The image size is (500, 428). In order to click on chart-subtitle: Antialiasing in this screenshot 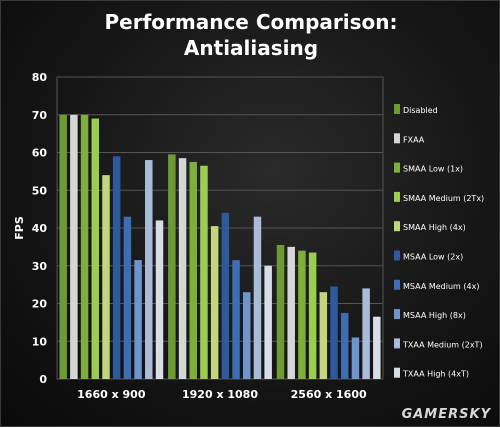, I will do `click(251, 48)`.